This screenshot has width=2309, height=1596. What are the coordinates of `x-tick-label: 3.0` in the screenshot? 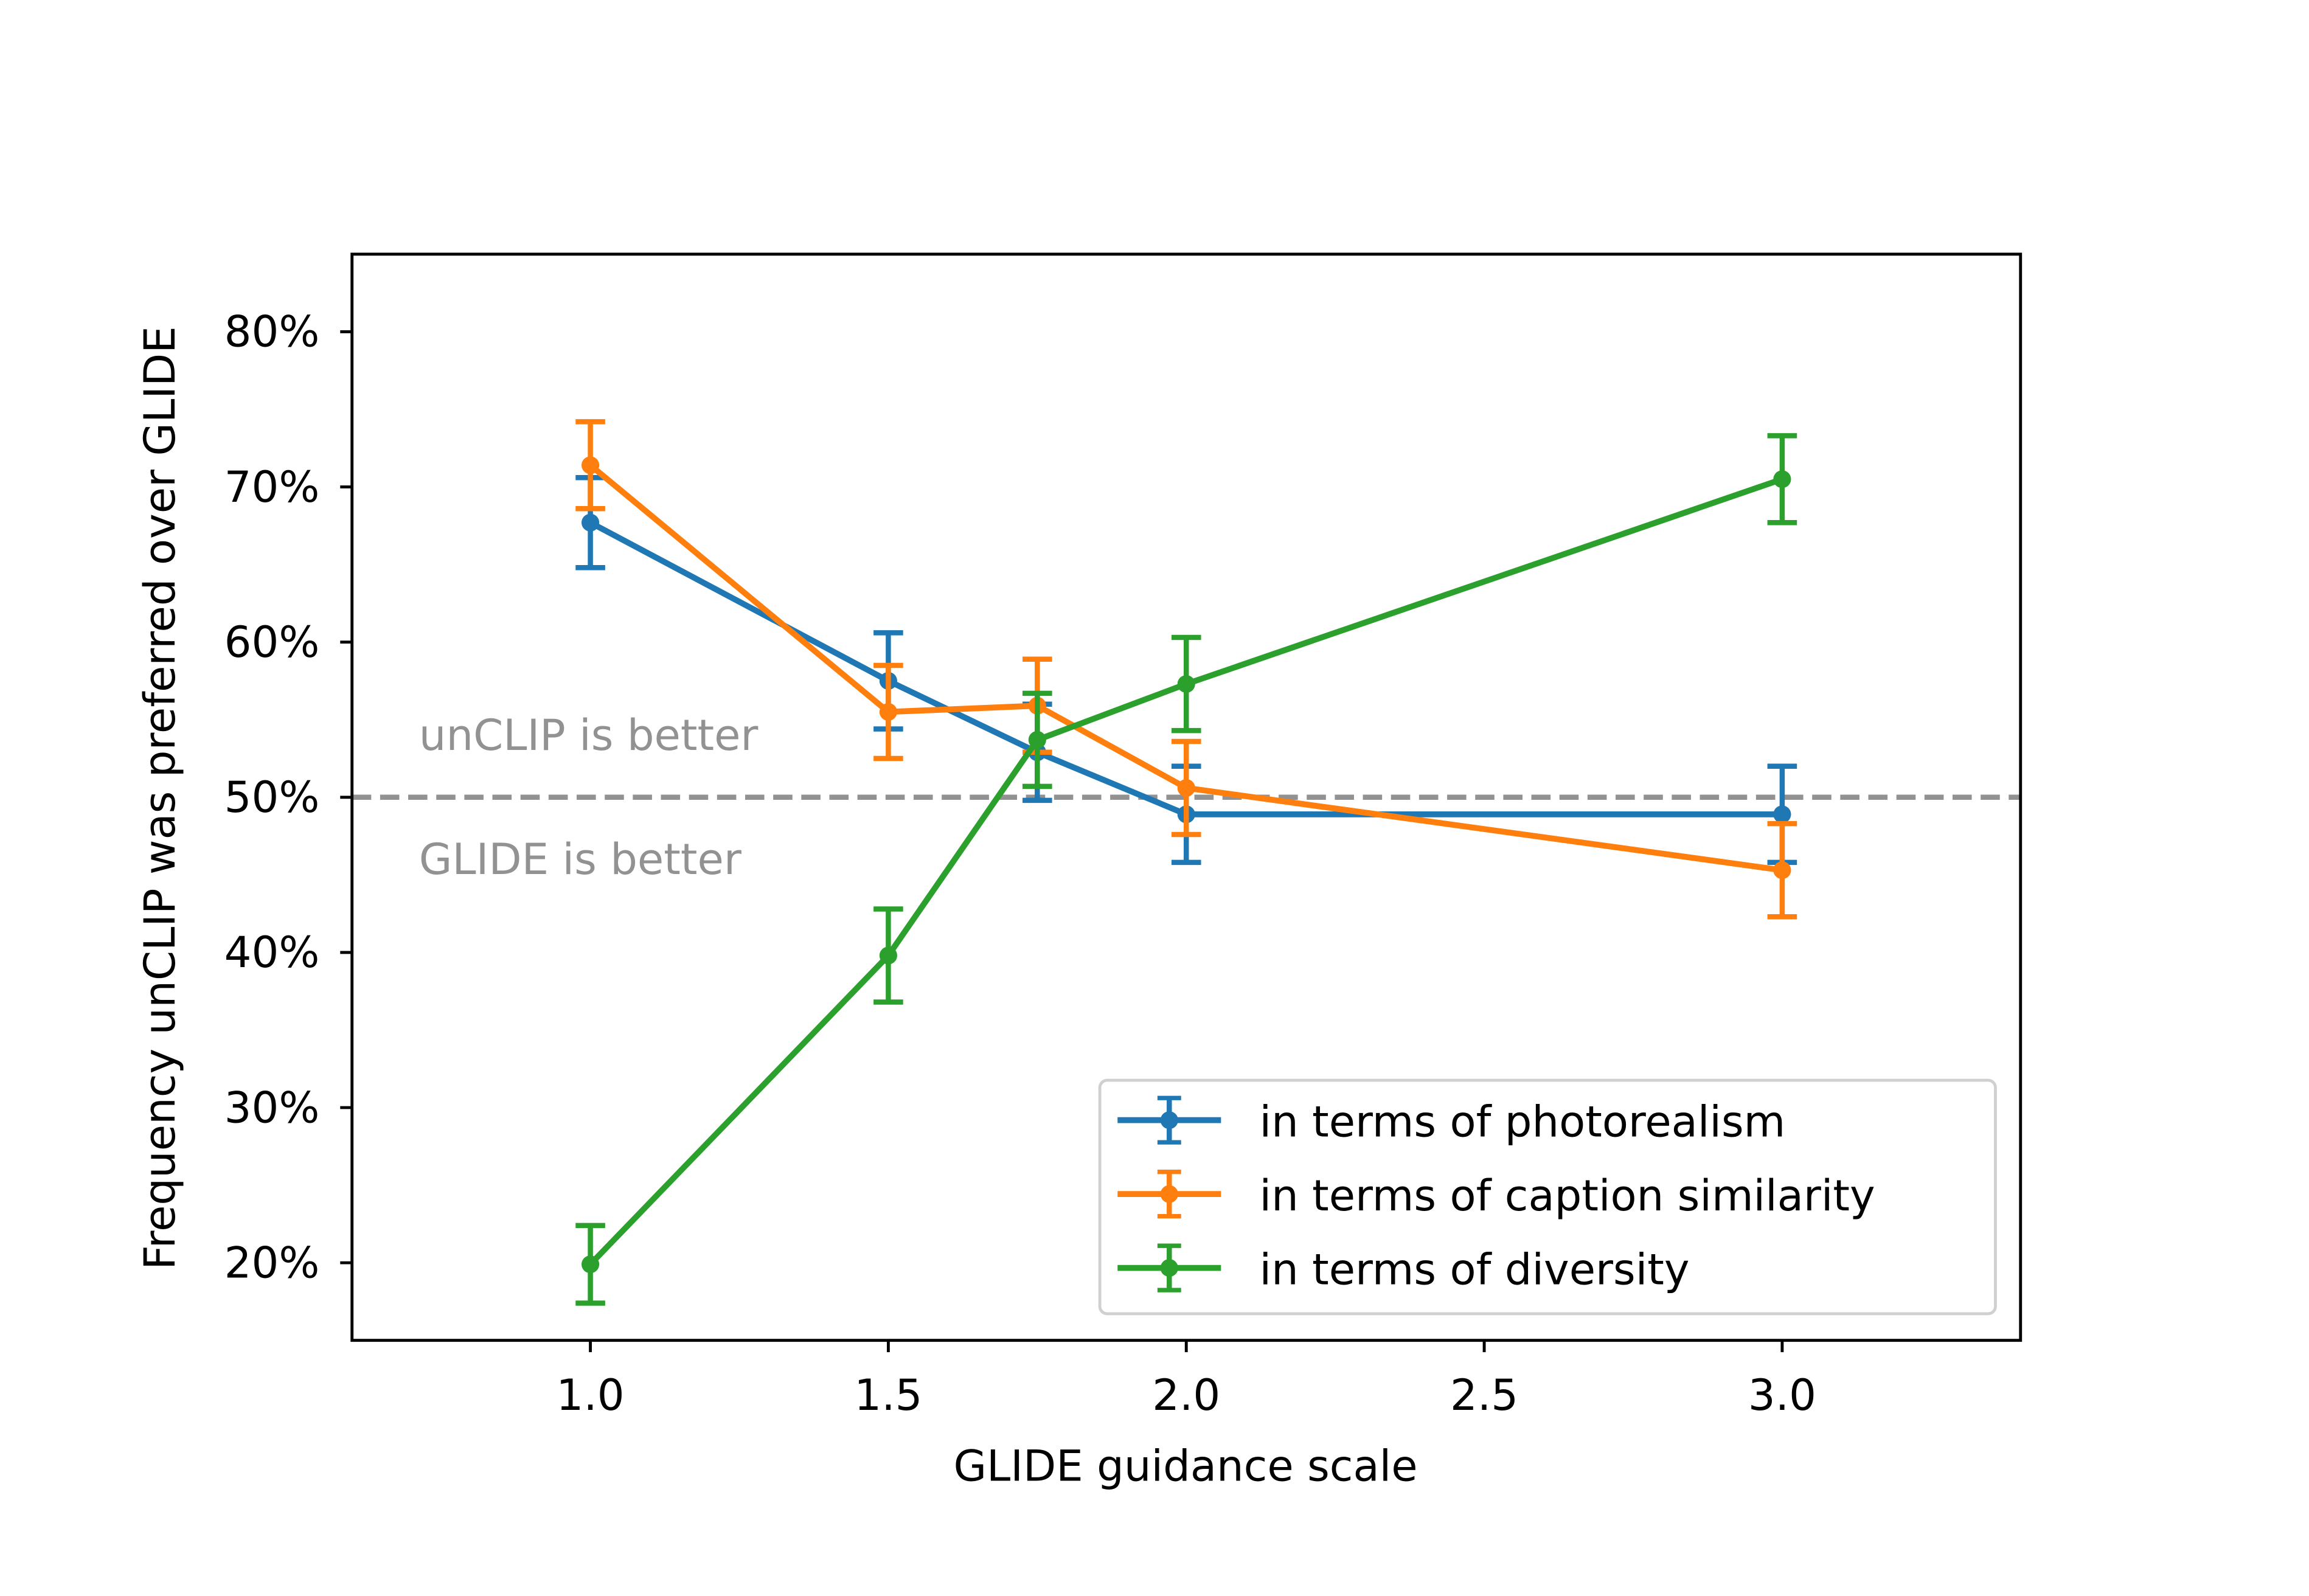 It's located at (1782, 1395).